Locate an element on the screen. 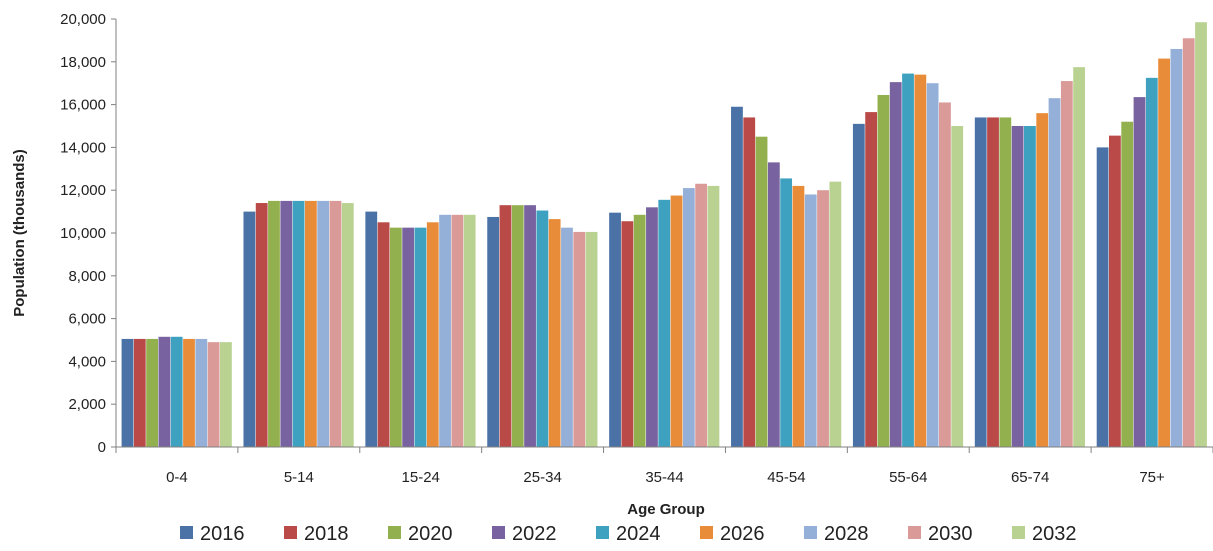 The image size is (1213, 551). bar-25-34-2024 is located at coordinates (542, 328).